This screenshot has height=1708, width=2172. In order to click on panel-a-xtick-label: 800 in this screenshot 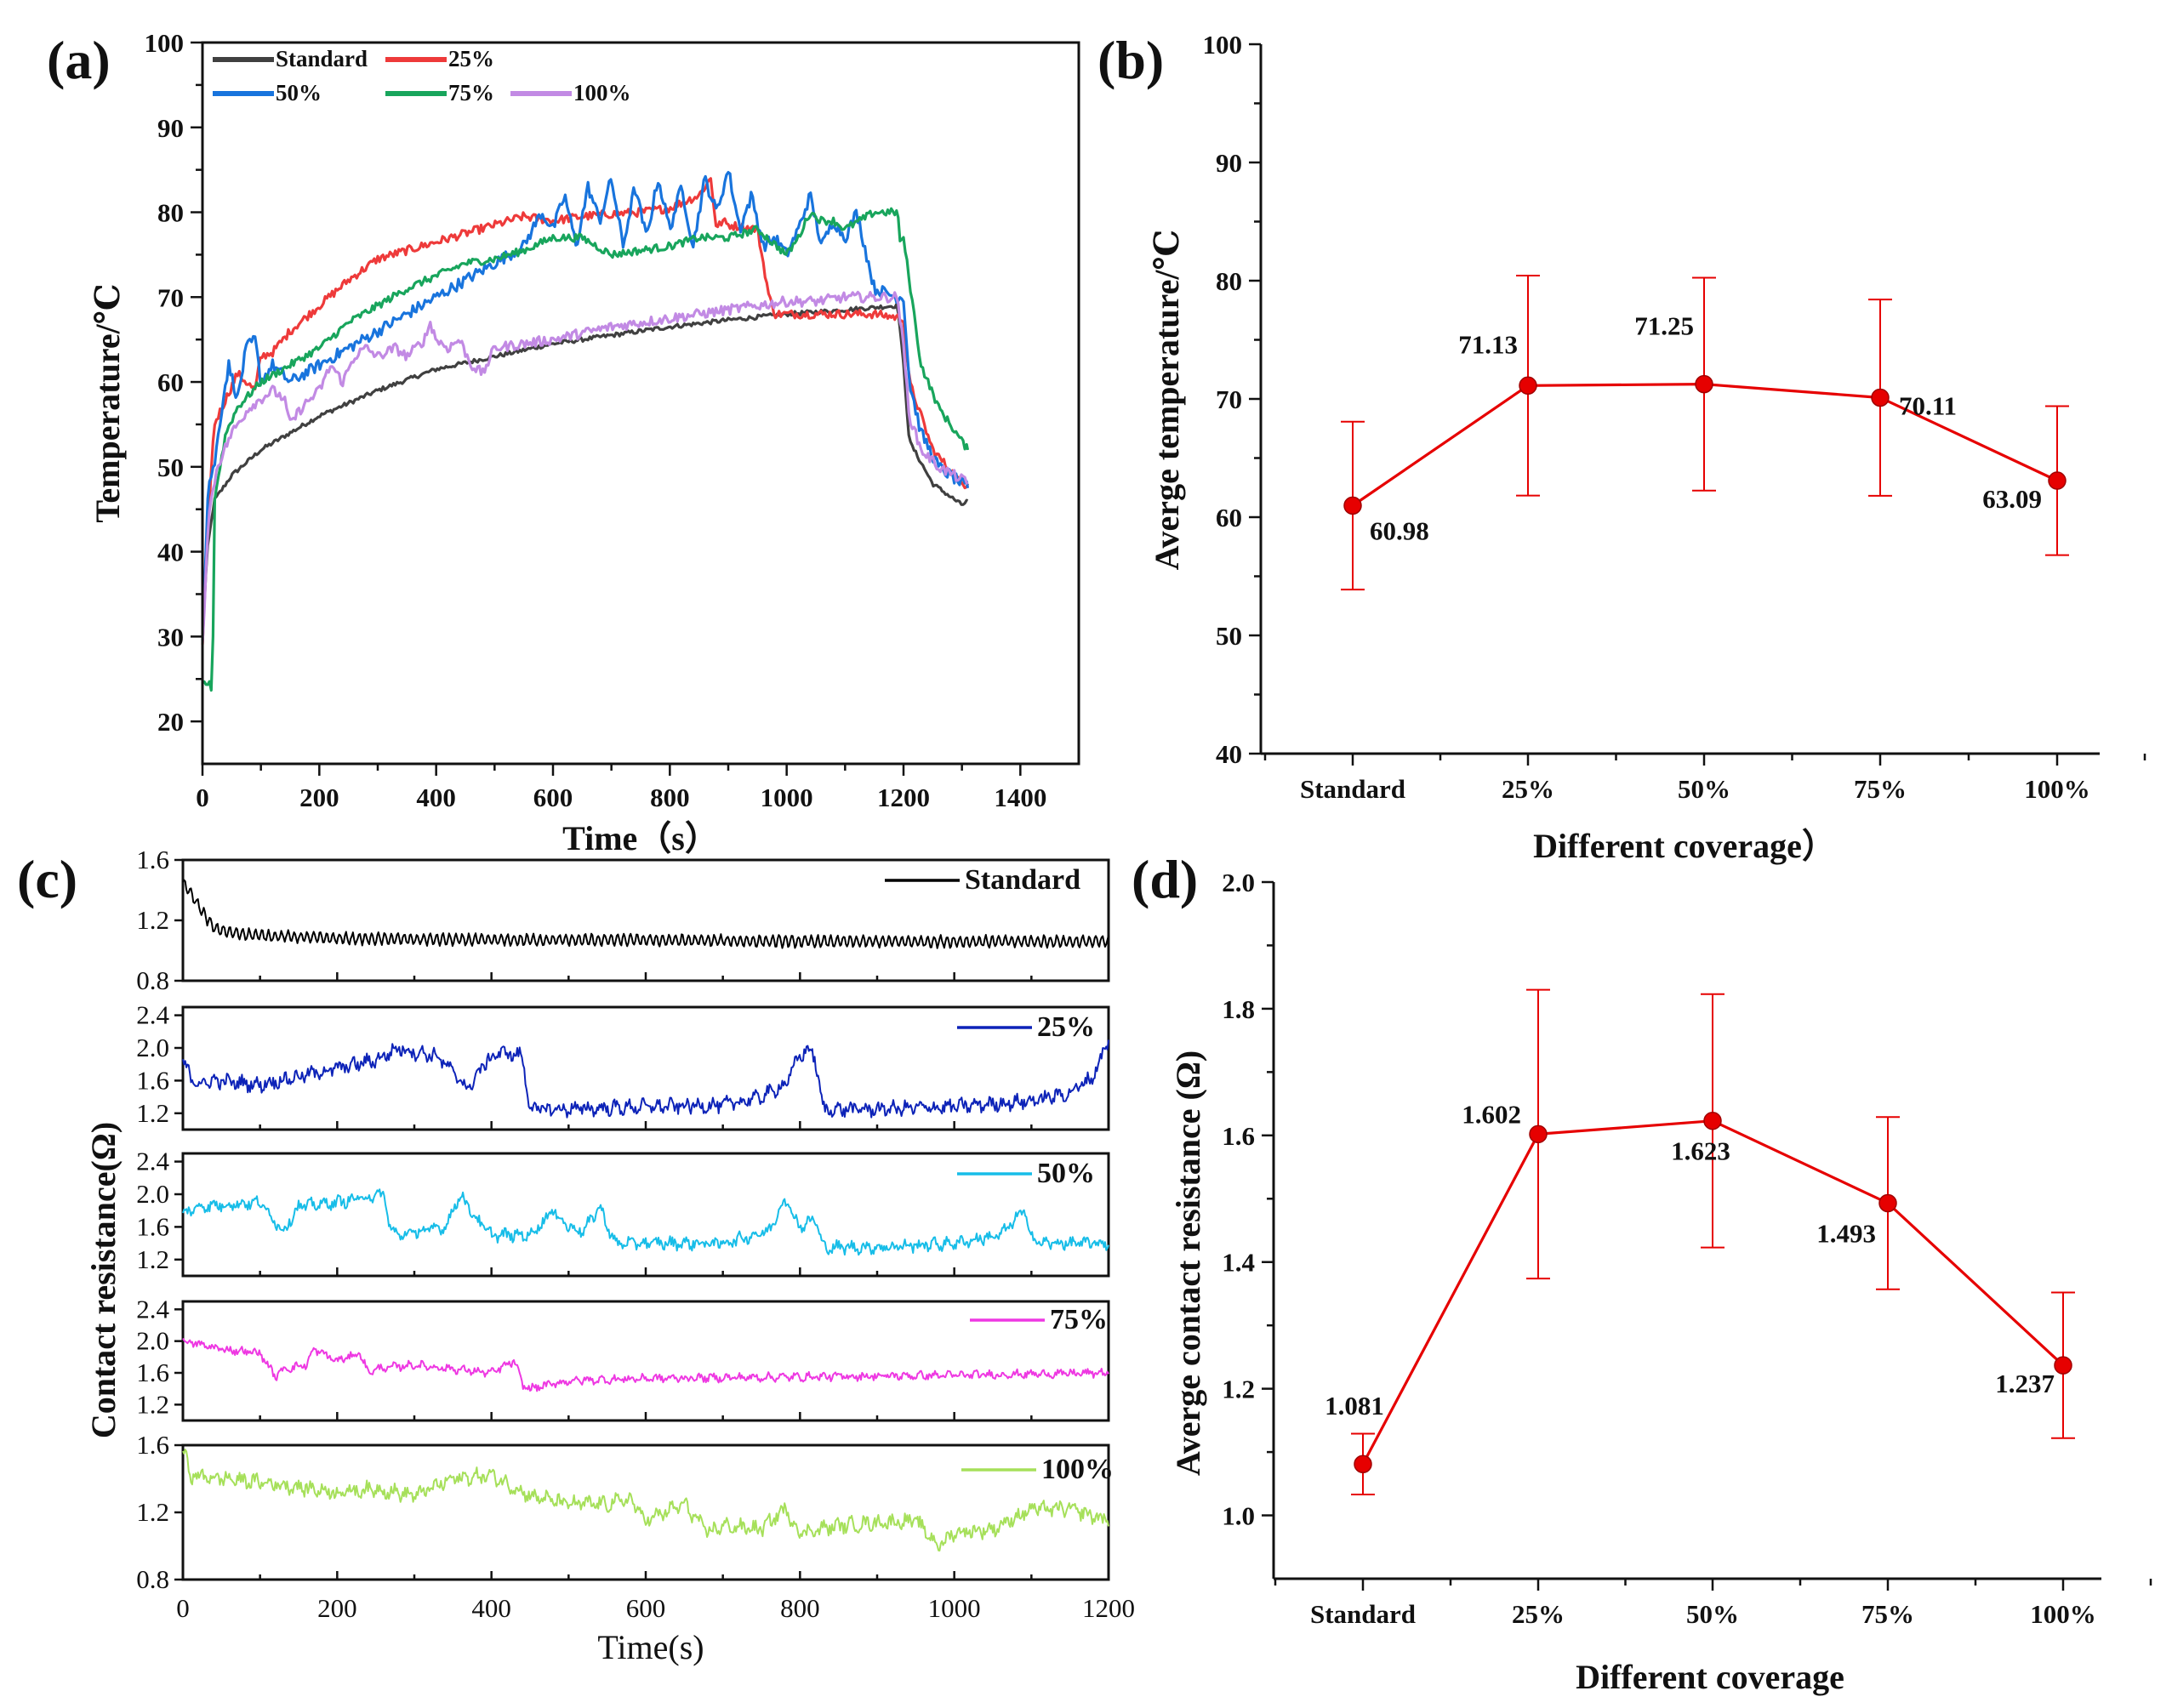, I will do `click(670, 797)`.